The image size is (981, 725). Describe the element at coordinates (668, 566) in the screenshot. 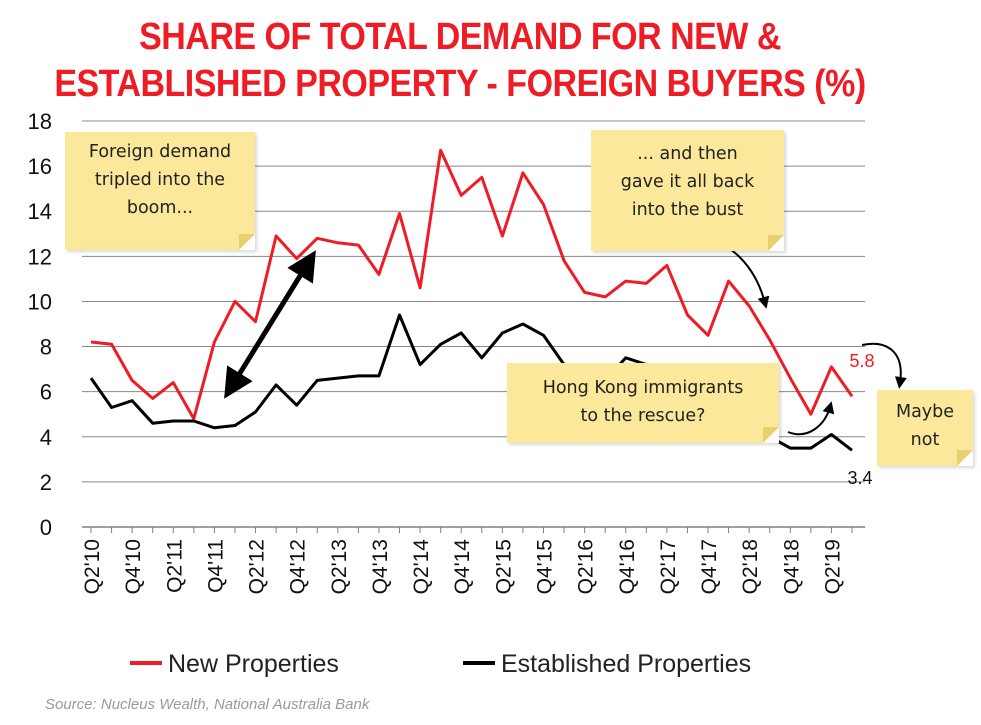

I see `x-tick-label: Q2'17` at that location.